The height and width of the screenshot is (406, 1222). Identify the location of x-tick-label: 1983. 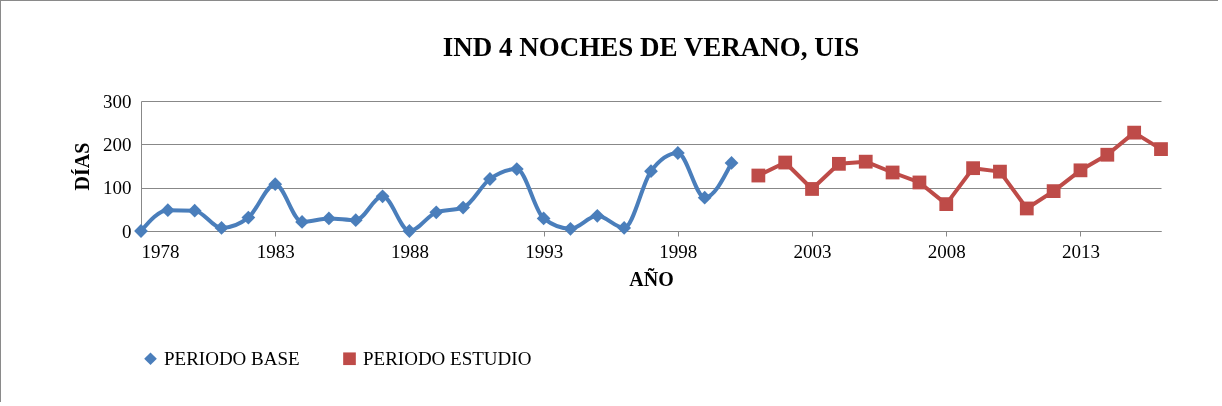
(275, 251).